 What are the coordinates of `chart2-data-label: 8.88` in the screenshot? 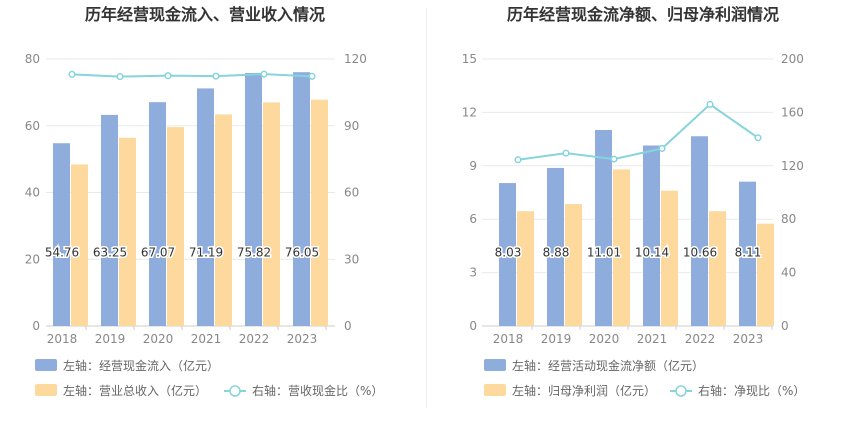 It's located at (556, 253).